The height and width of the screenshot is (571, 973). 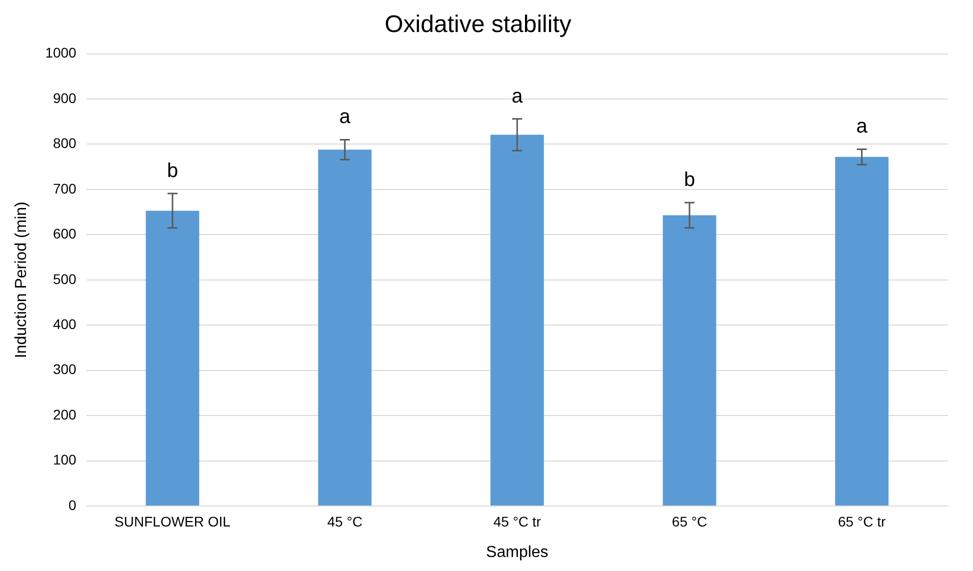 I want to click on y-tick-label: 400, so click(x=64, y=324).